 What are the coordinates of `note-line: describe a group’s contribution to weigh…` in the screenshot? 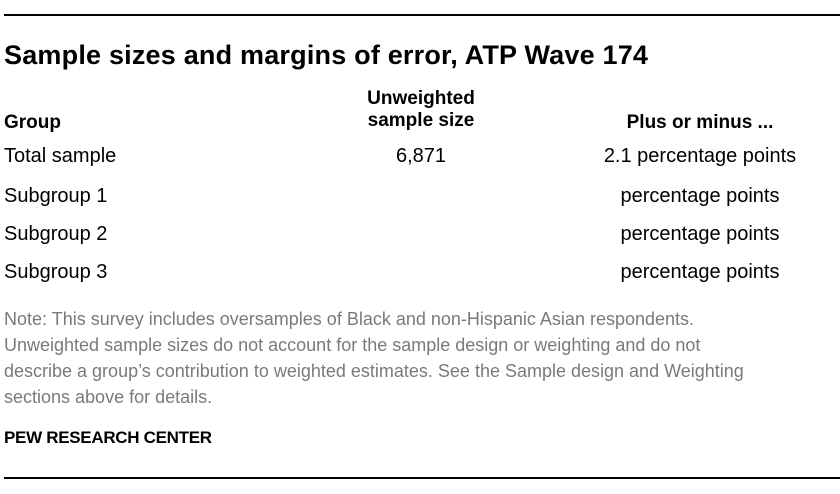 It's located at (374, 371).